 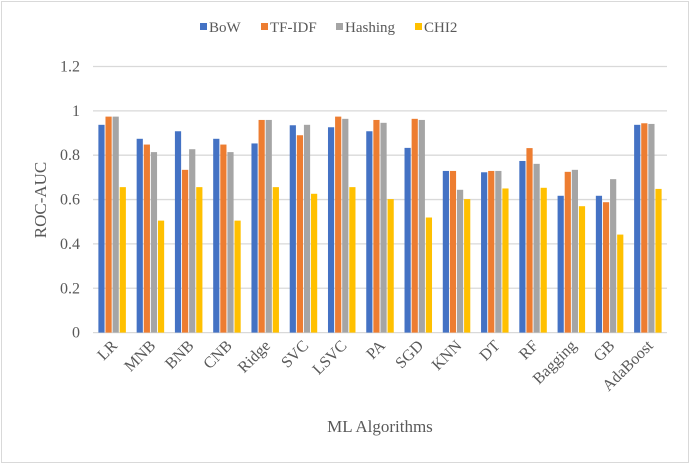 What do you see at coordinates (230, 242) in the screenshot?
I see `bar-hashing-cnb` at bounding box center [230, 242].